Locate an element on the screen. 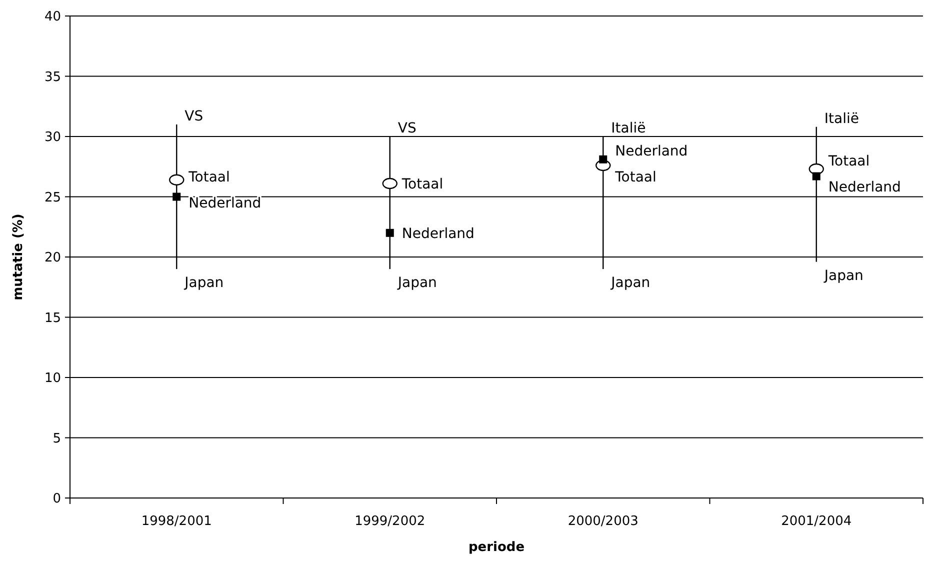  y-axis-title: mutatie (%) is located at coordinates (18, 257).